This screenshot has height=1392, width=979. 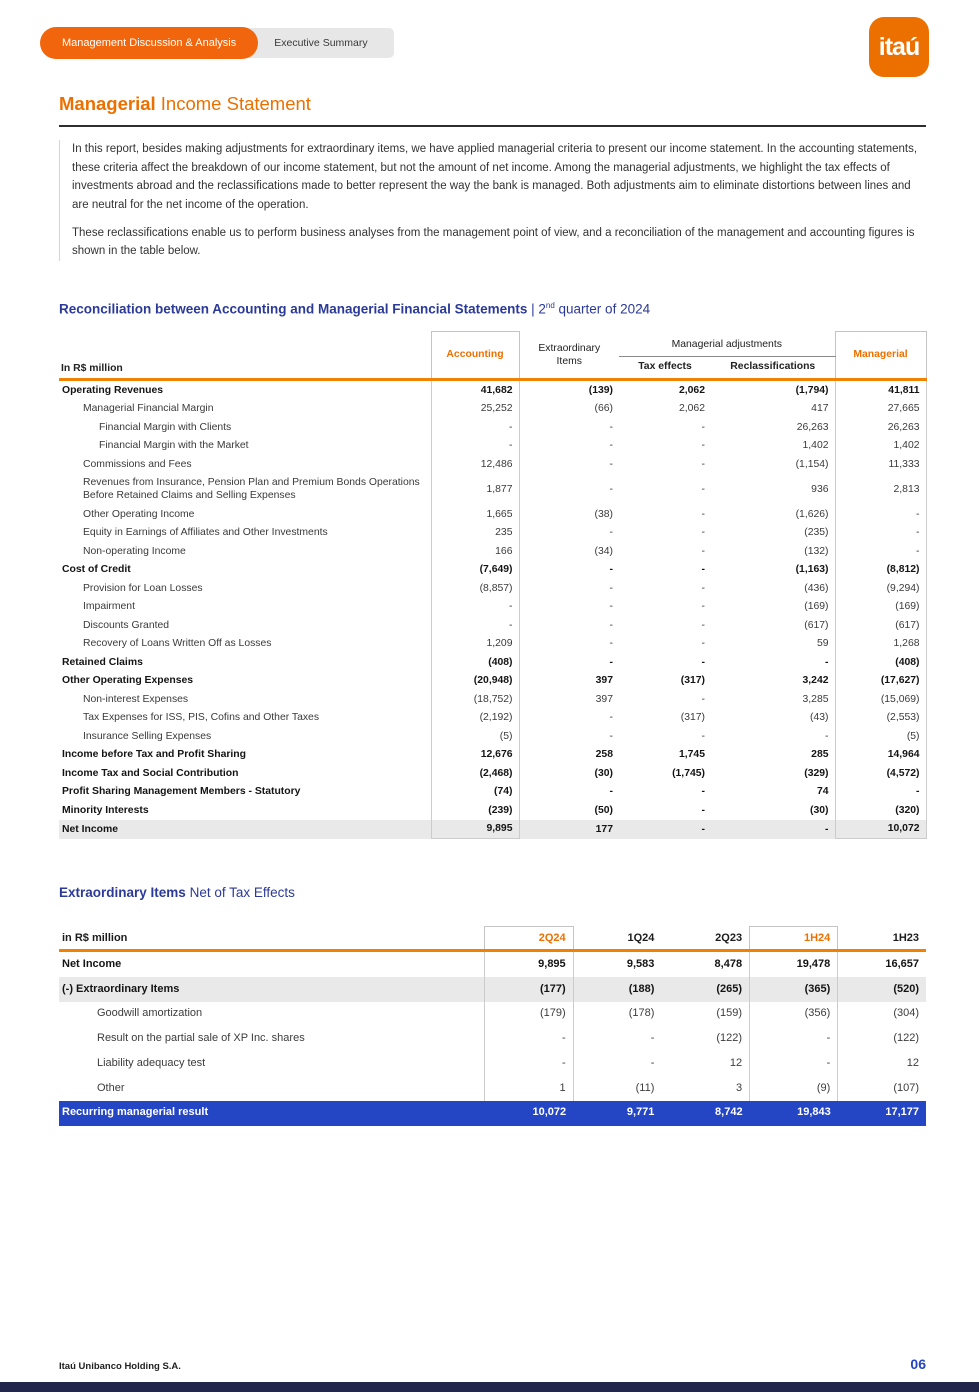 I want to click on cell-value: 177, so click(x=569, y=829).